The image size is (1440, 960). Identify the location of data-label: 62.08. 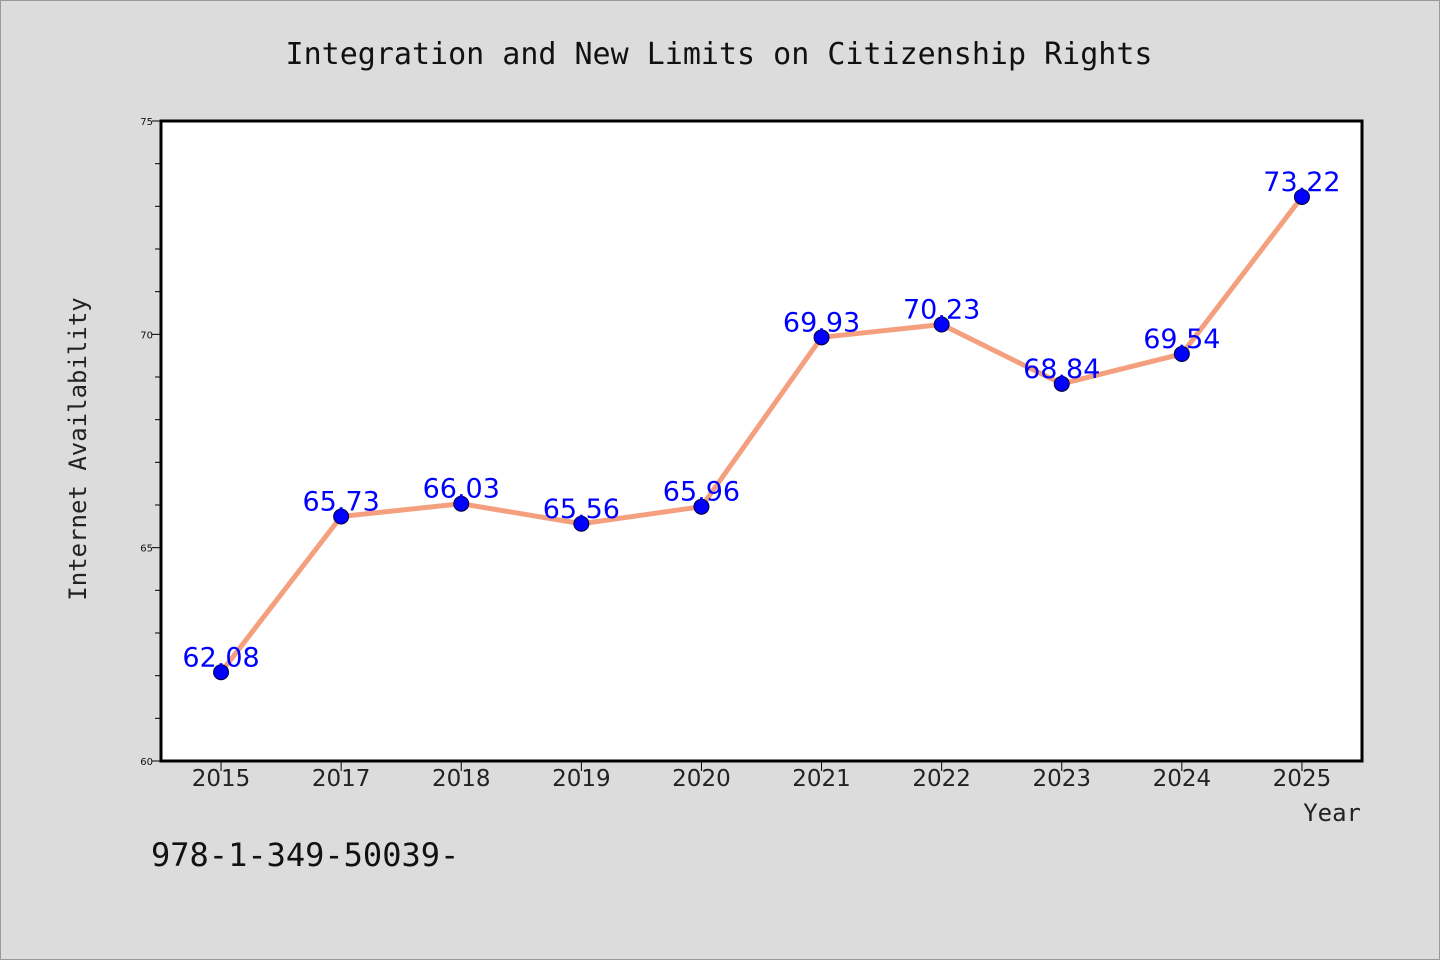
(220, 657).